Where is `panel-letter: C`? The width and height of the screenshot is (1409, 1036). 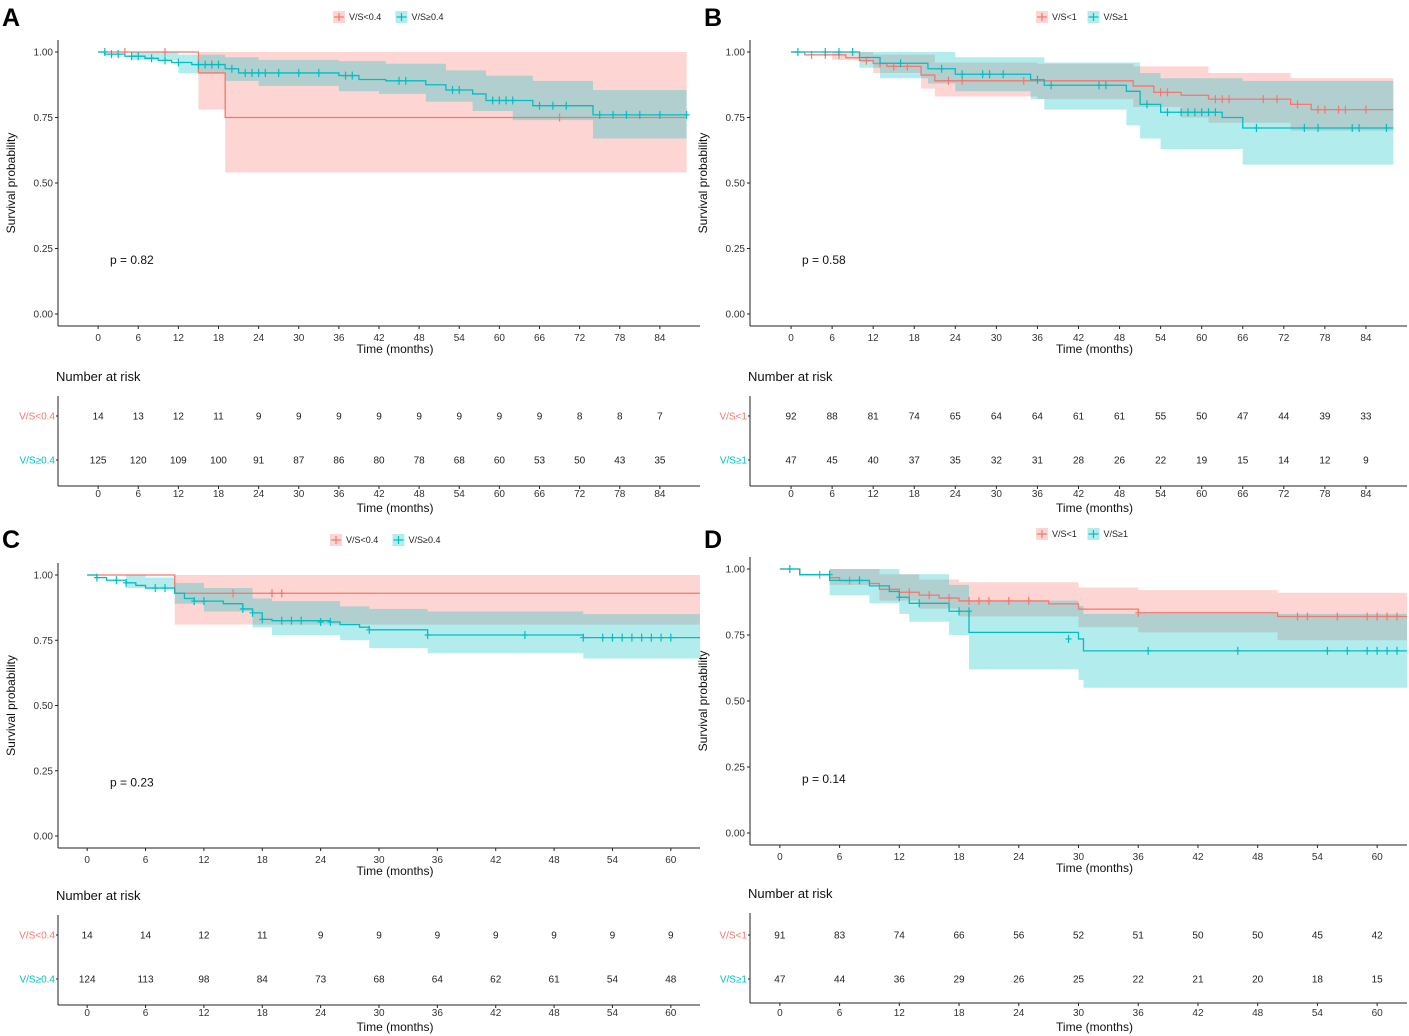
panel-letter: C is located at coordinates (11, 540).